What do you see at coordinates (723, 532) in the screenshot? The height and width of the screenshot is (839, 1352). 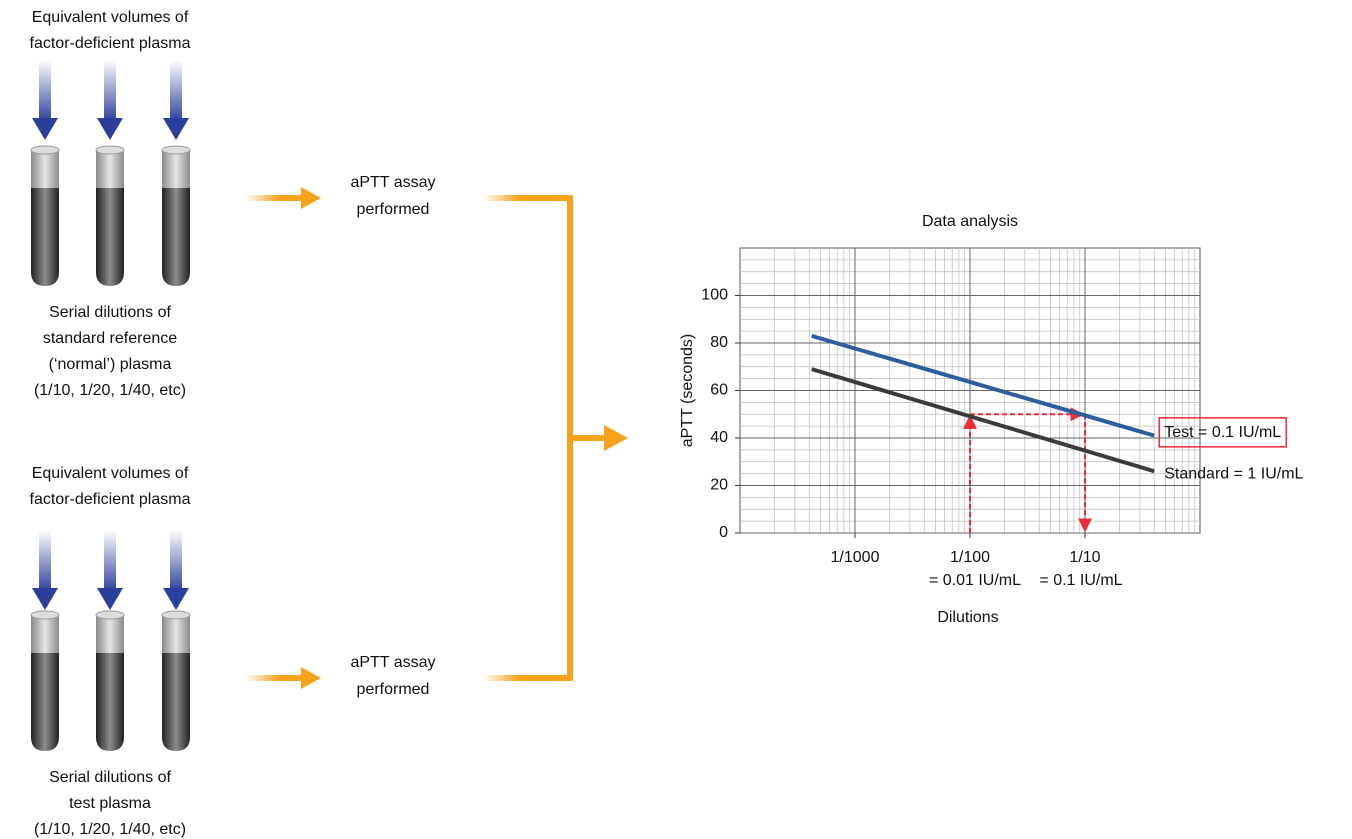 I see `y-tick-label: 0` at bounding box center [723, 532].